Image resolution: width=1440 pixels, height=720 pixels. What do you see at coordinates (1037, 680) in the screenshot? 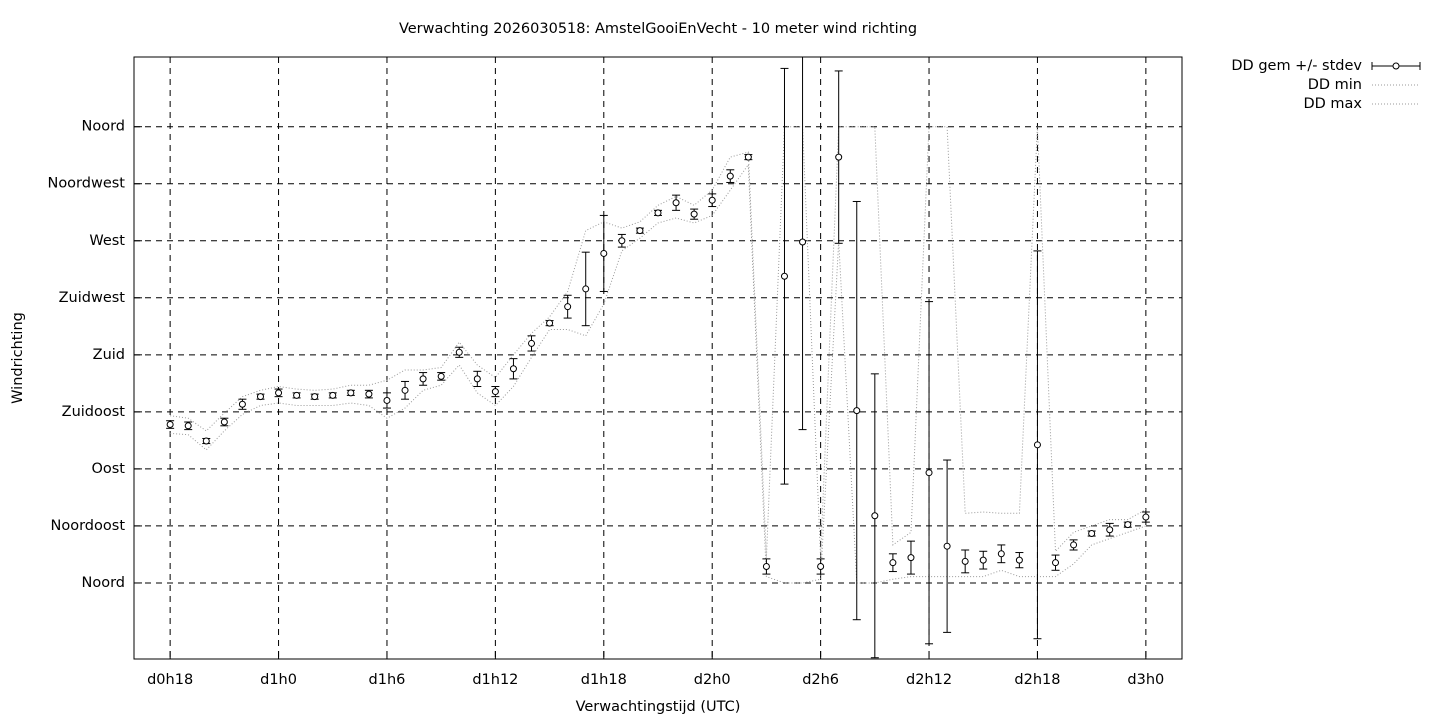
I see `x-tick-label: d2h18` at bounding box center [1037, 680].